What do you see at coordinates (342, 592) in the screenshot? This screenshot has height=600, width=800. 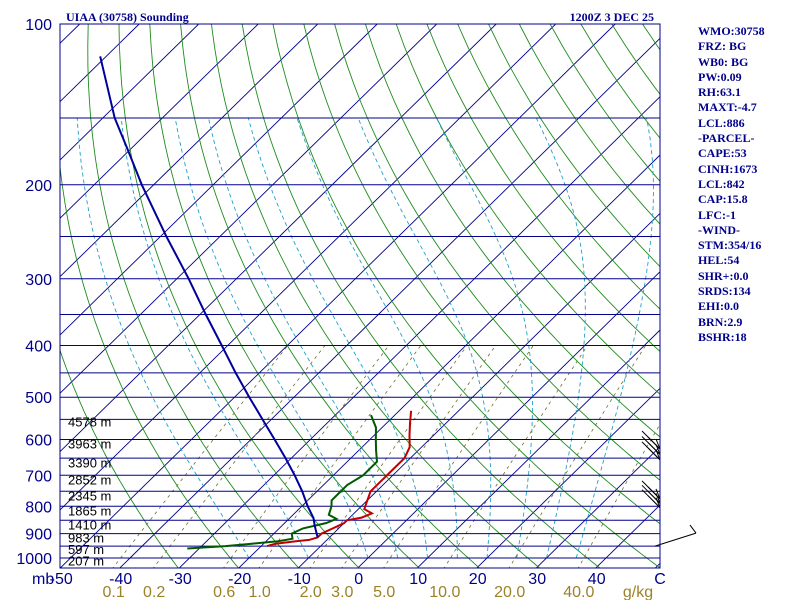 I see `mixing-ratio-tick-label: 3.0` at bounding box center [342, 592].